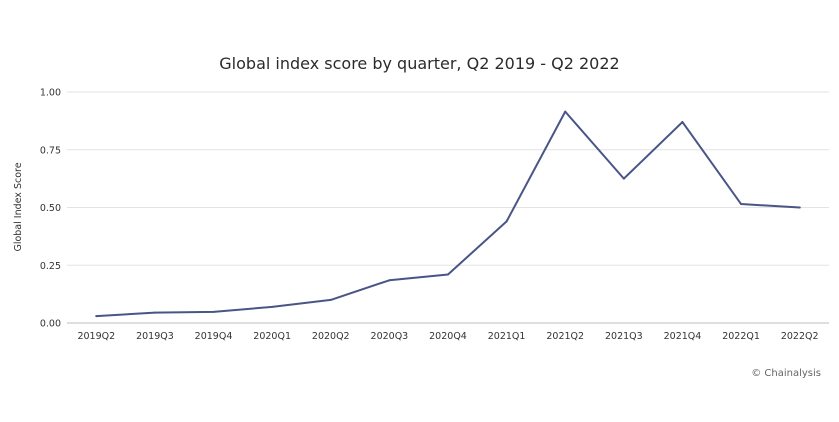 Image resolution: width=839 pixels, height=422 pixels. What do you see at coordinates (50, 324) in the screenshot?
I see `y-tick-label: 0.00` at bounding box center [50, 324].